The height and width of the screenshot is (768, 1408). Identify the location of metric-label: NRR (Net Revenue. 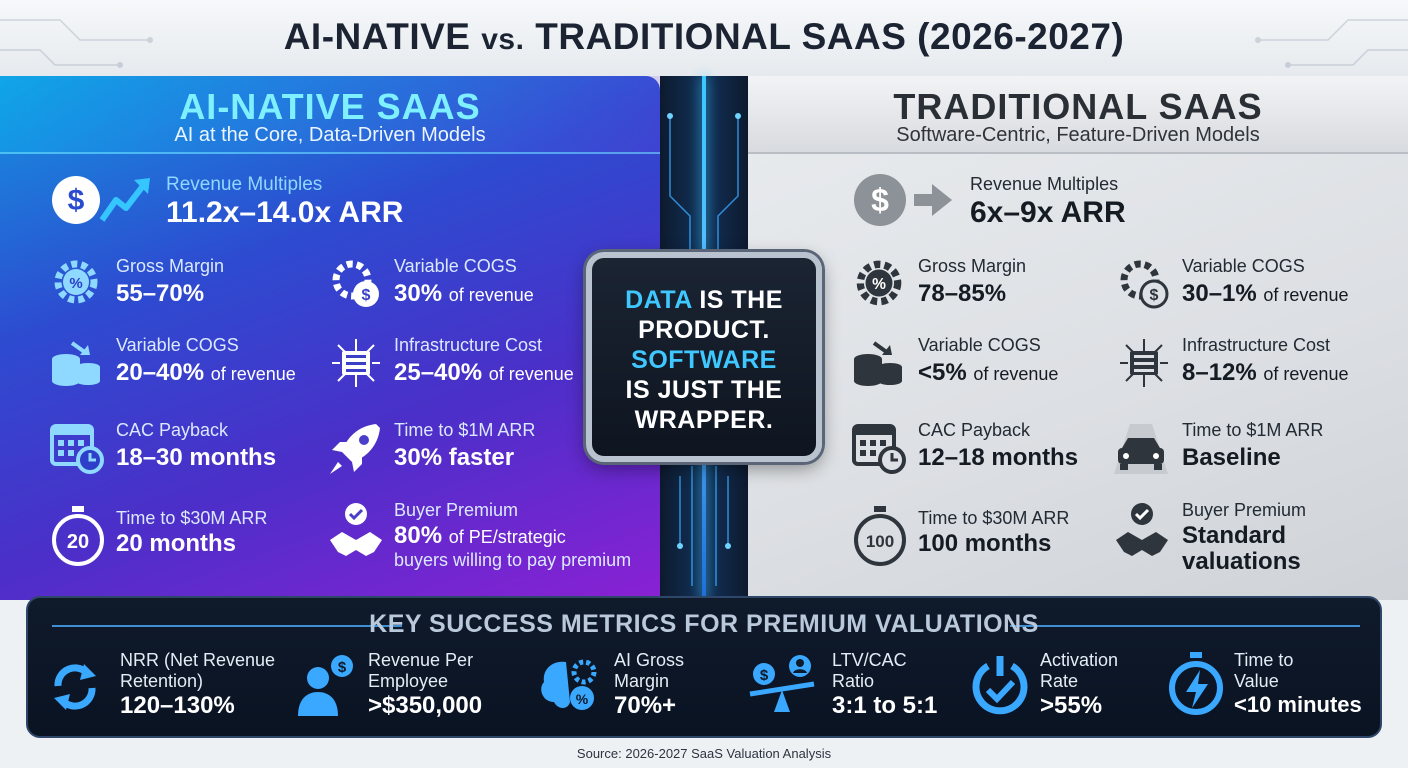
(198, 660).